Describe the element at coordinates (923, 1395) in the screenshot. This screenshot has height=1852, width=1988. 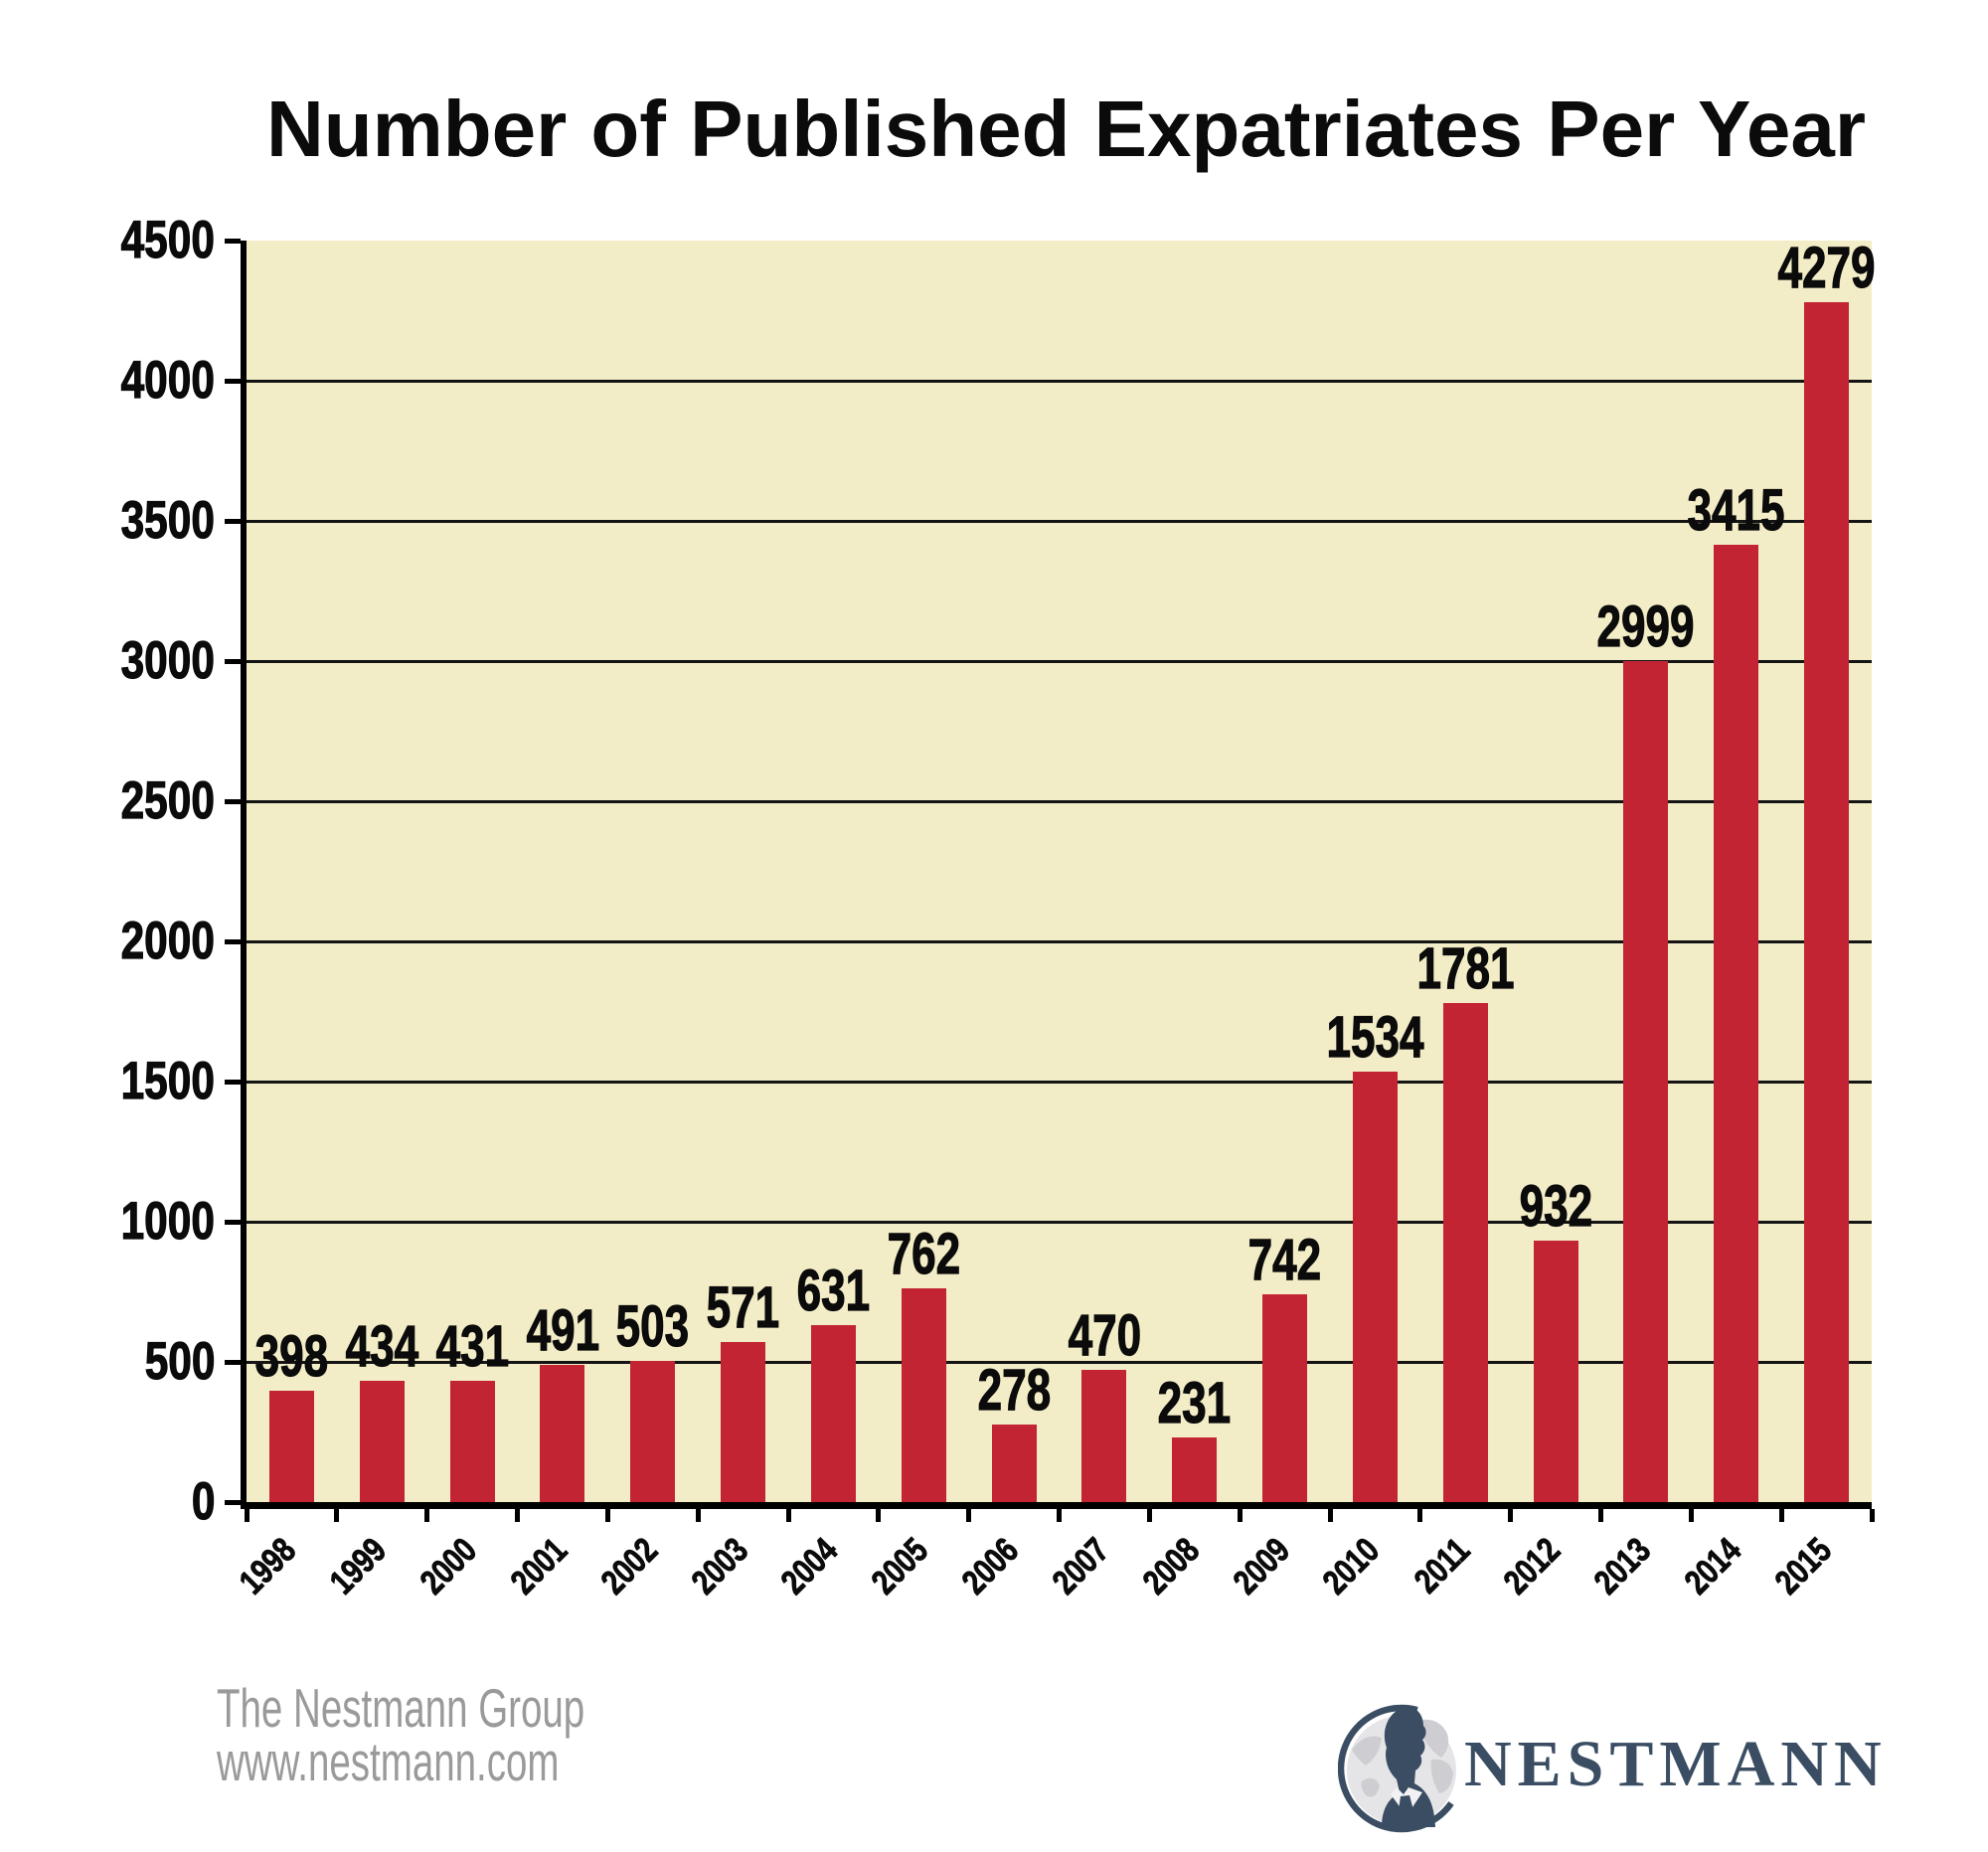
I see `bar-2005` at that location.